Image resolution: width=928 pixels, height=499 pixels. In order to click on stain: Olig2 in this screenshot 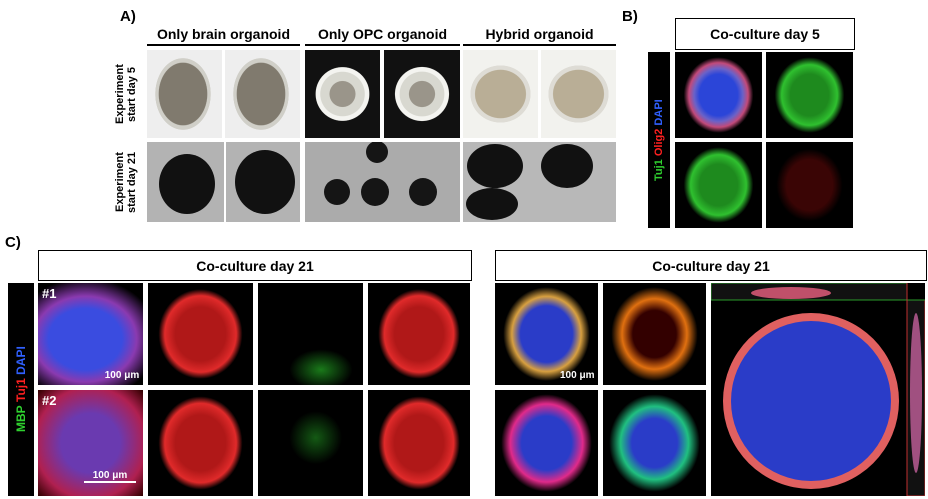, I will do `click(659, 142)`.